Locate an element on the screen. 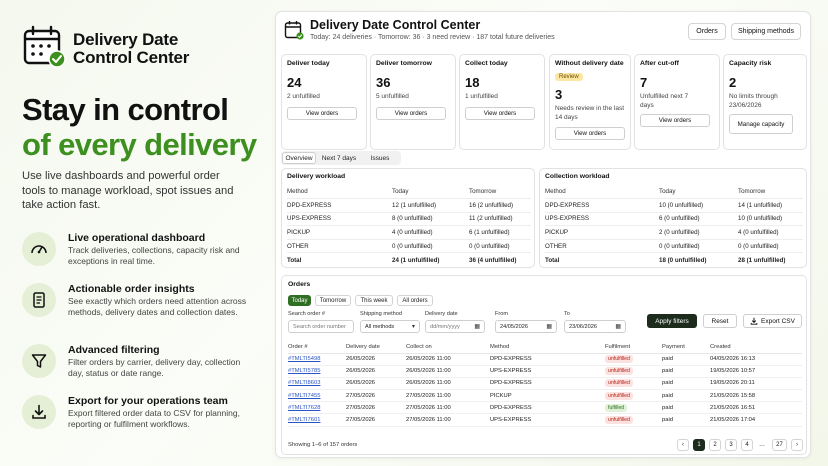 The height and width of the screenshot is (466, 828). brand-name: Delivery Date Control Center is located at coordinates (131, 49).